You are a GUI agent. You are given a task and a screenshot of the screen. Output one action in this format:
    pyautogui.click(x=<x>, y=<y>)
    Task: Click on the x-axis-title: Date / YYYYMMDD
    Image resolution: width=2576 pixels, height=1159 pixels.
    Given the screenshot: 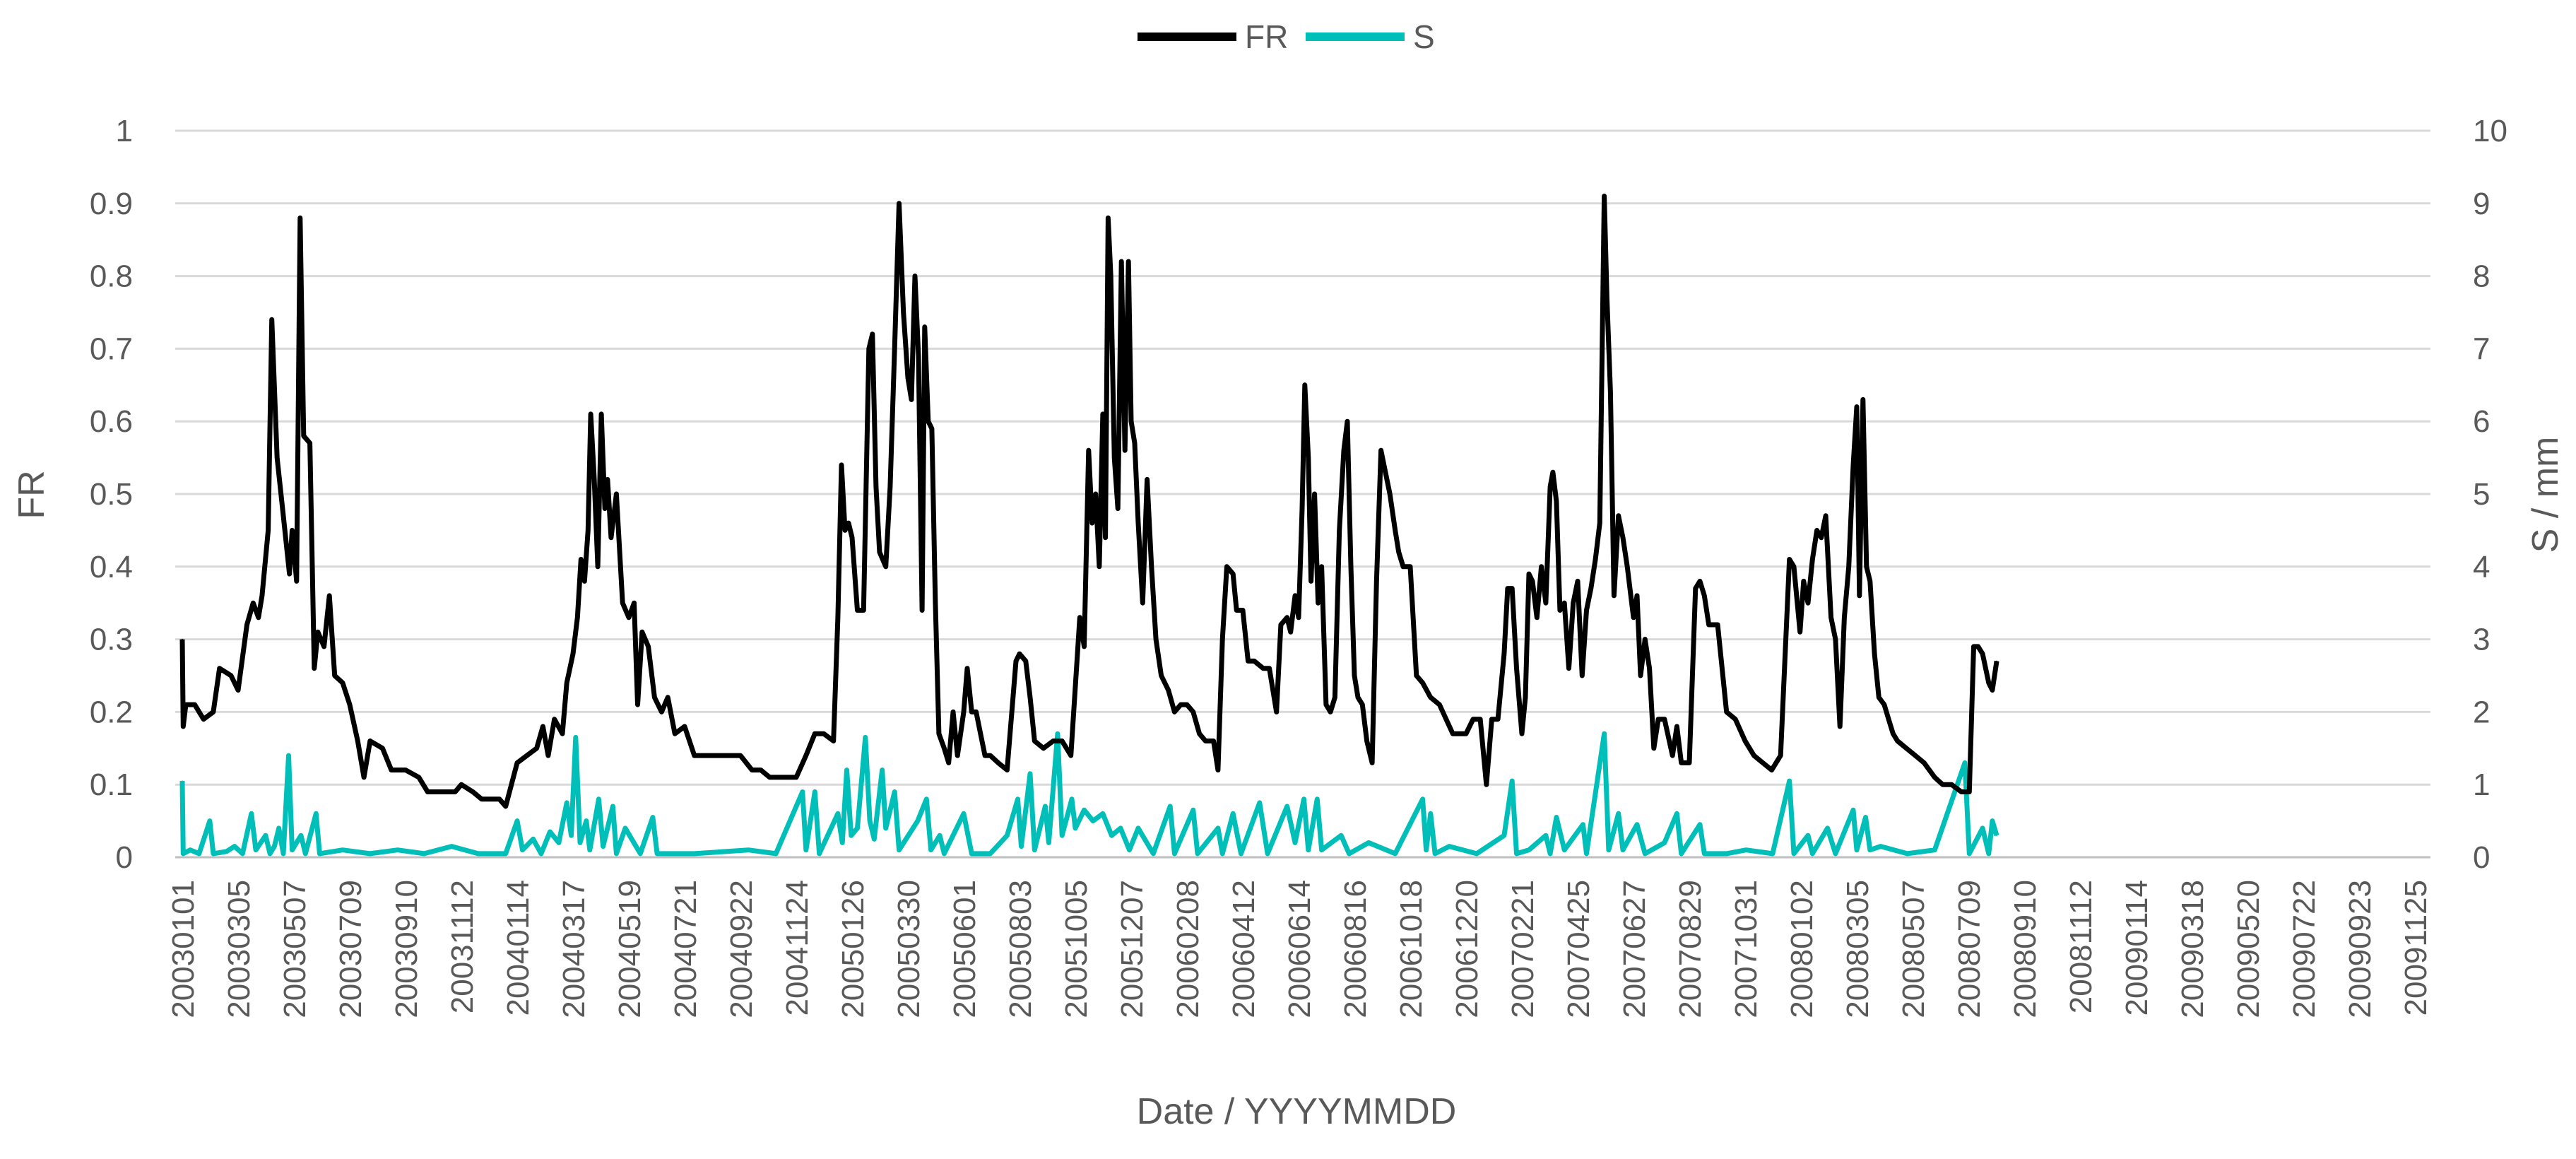 What is the action you would take?
    pyautogui.click(x=1297, y=1111)
    